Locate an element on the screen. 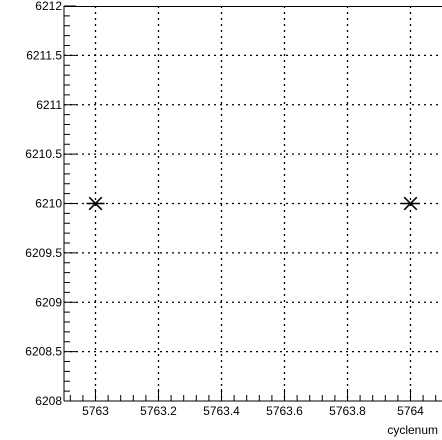 The height and width of the screenshot is (440, 442). x-tick-label: 5763.4 is located at coordinates (221, 411).